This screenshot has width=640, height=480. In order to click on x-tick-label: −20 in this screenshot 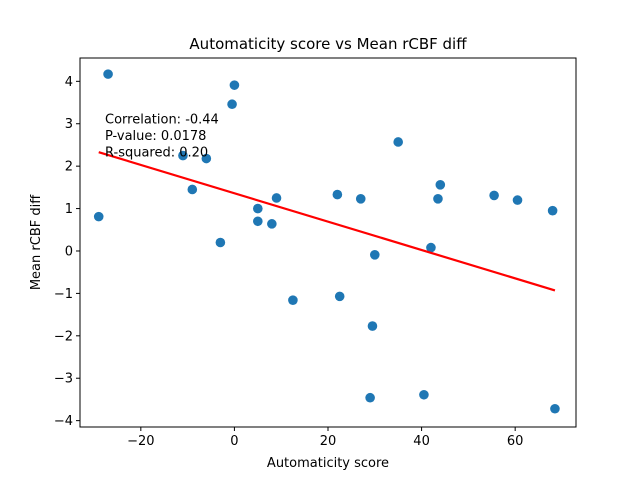, I will do `click(140, 441)`.